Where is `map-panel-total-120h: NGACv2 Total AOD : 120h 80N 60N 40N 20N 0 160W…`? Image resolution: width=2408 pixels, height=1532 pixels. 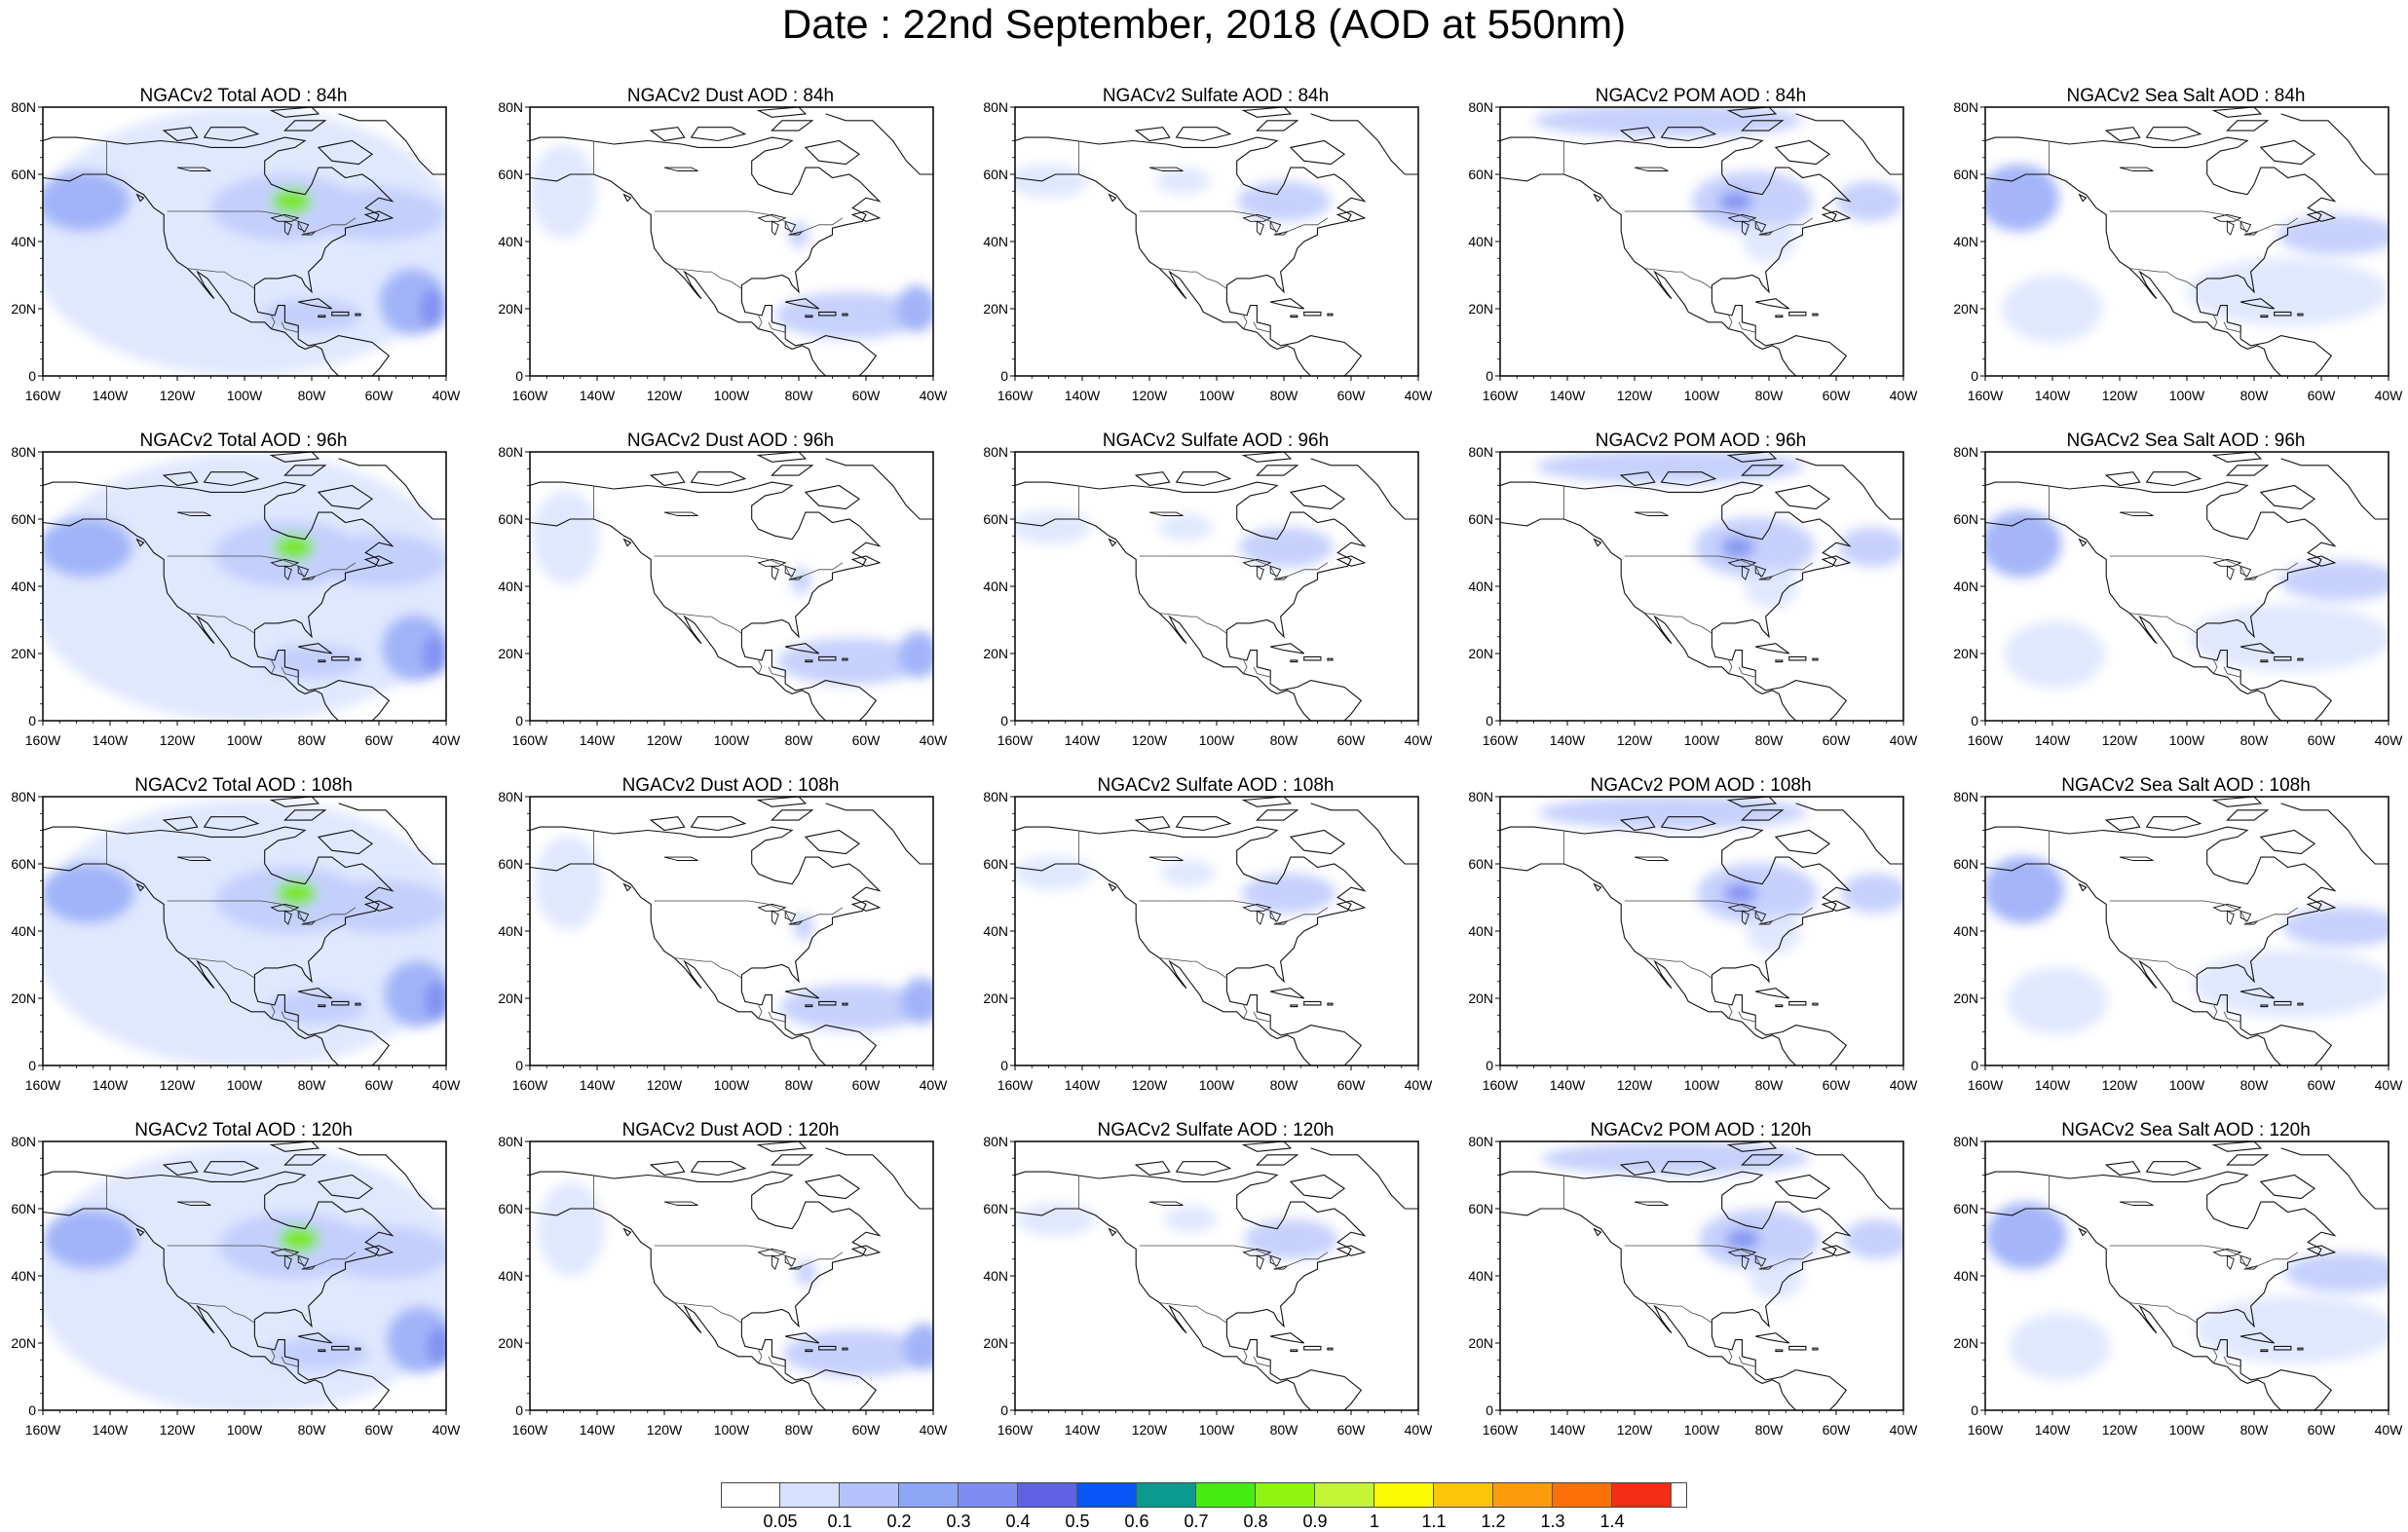 map-panel-total-120h: NGACv2 Total AOD : 120h 80N 60N 40N 20N 0 160W… is located at coordinates (243, 1288).